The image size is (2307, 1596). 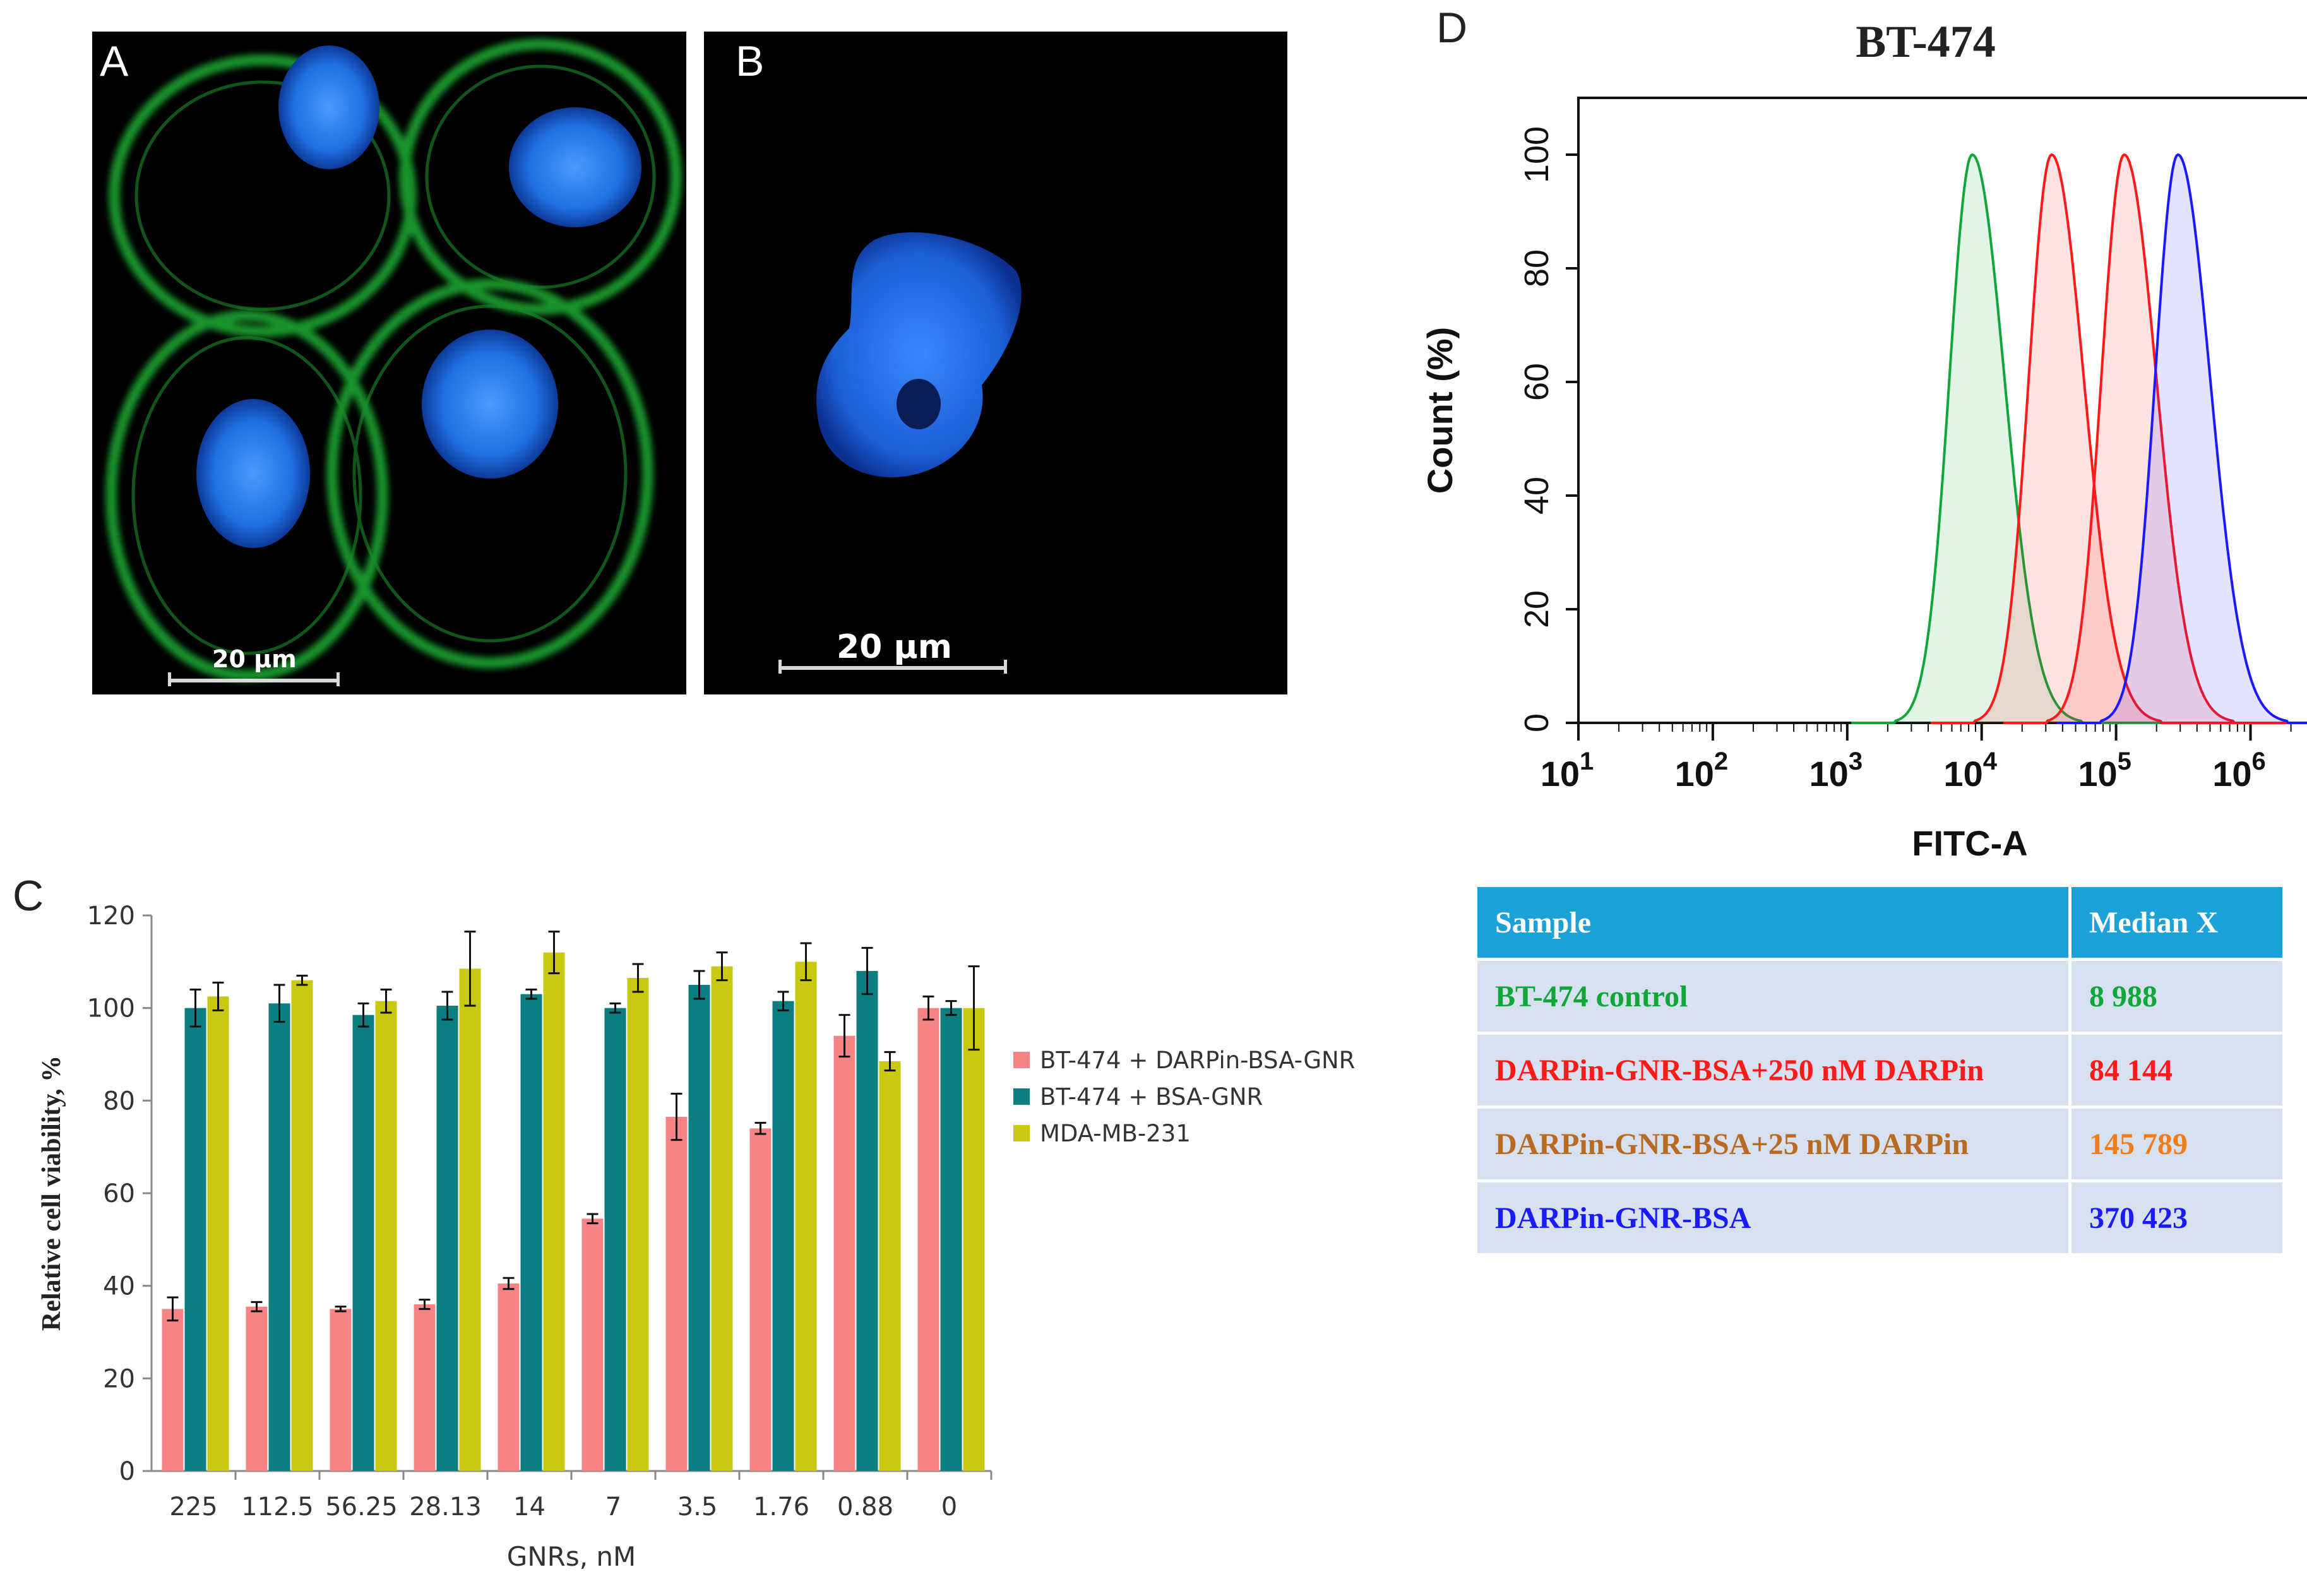 What do you see at coordinates (1115, 1133) in the screenshot?
I see `legend-label-mda: MDA-MB-231` at bounding box center [1115, 1133].